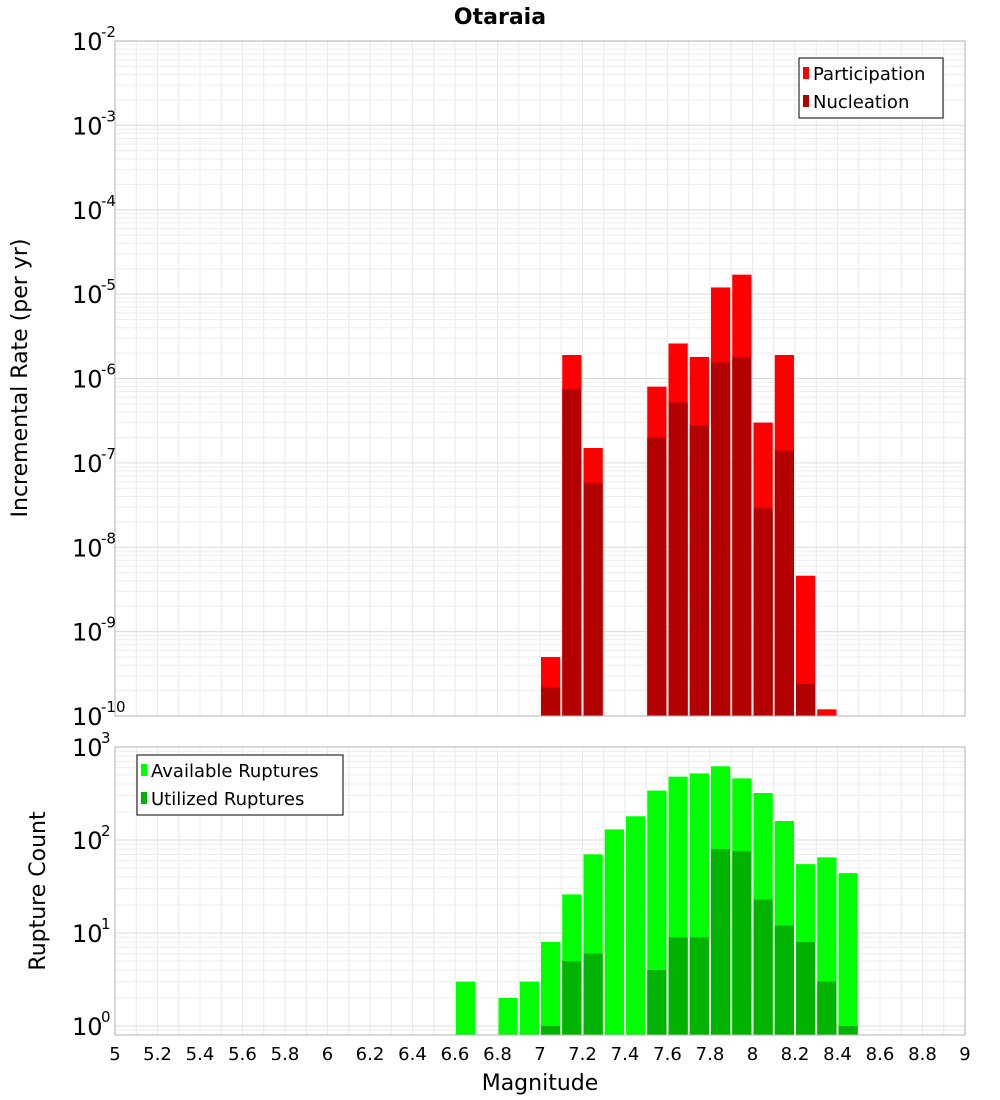  I want to click on top-y-tick-exponent: -7, so click(108, 454).